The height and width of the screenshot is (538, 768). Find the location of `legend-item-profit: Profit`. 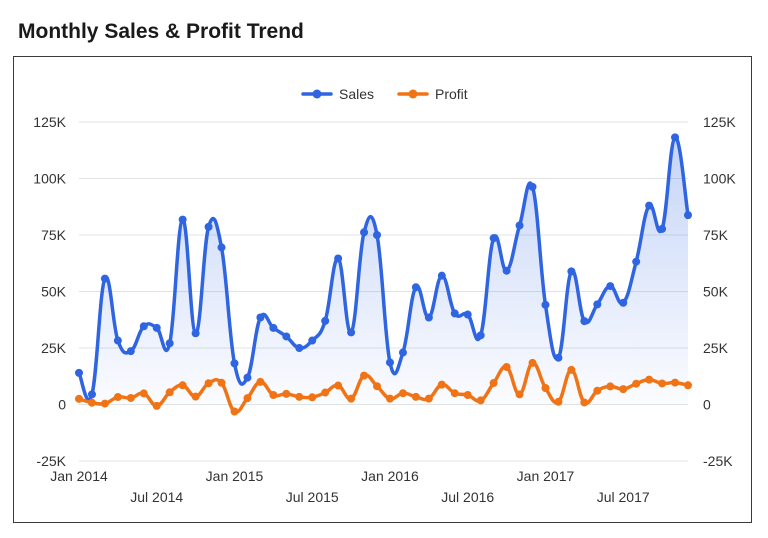

legend-item-profit: Profit is located at coordinates (432, 94).